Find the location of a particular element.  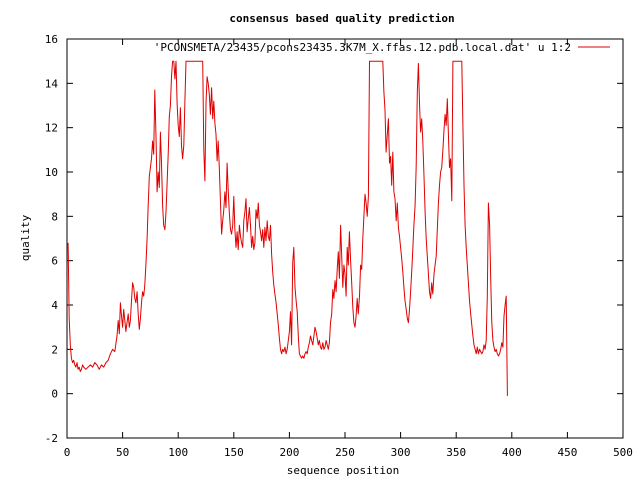

y-tick-label: 8 is located at coordinates (54, 216).